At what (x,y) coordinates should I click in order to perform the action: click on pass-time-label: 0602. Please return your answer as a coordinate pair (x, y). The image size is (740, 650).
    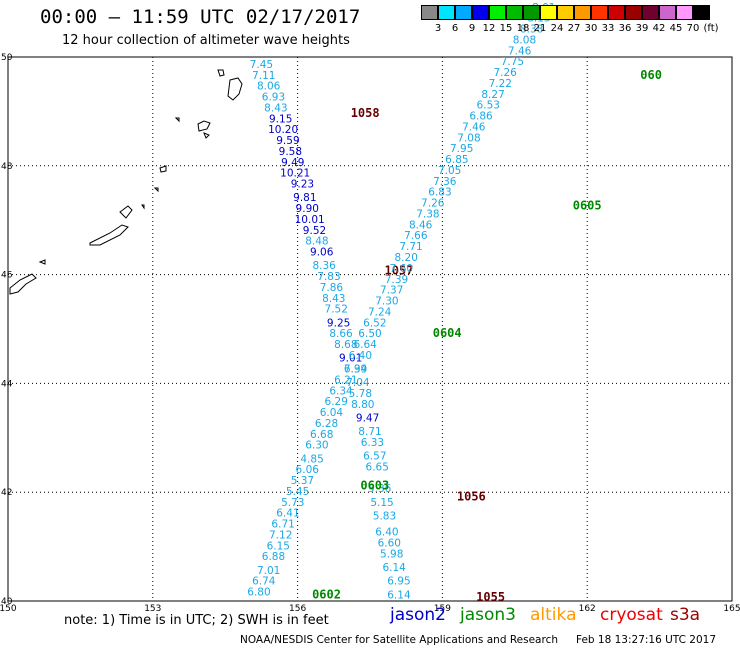
    Looking at the image, I should click on (326, 594).